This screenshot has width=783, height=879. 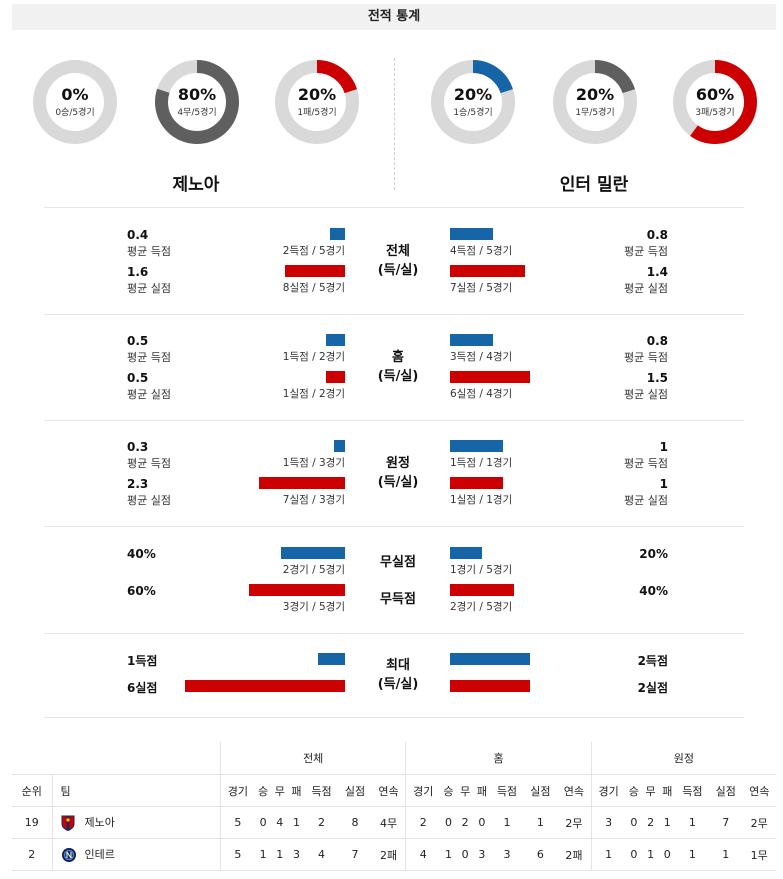 What do you see at coordinates (388, 790) in the screenshot?
I see `col-all-6: 연속` at bounding box center [388, 790].